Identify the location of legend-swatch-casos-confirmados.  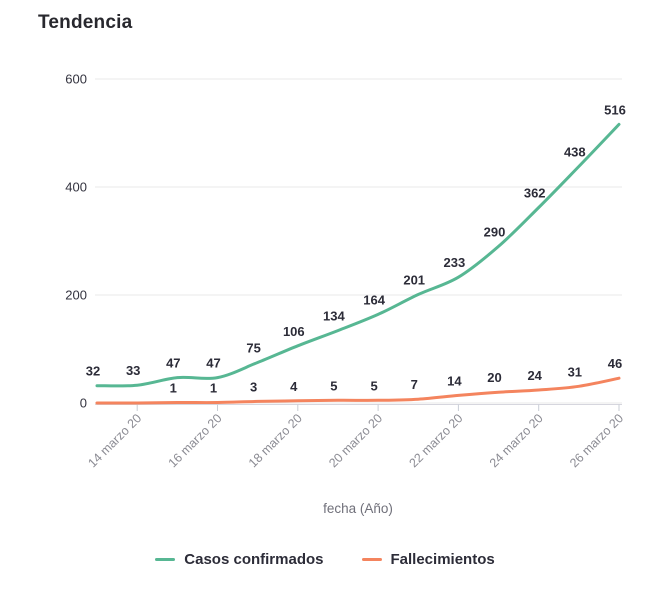
(165, 559).